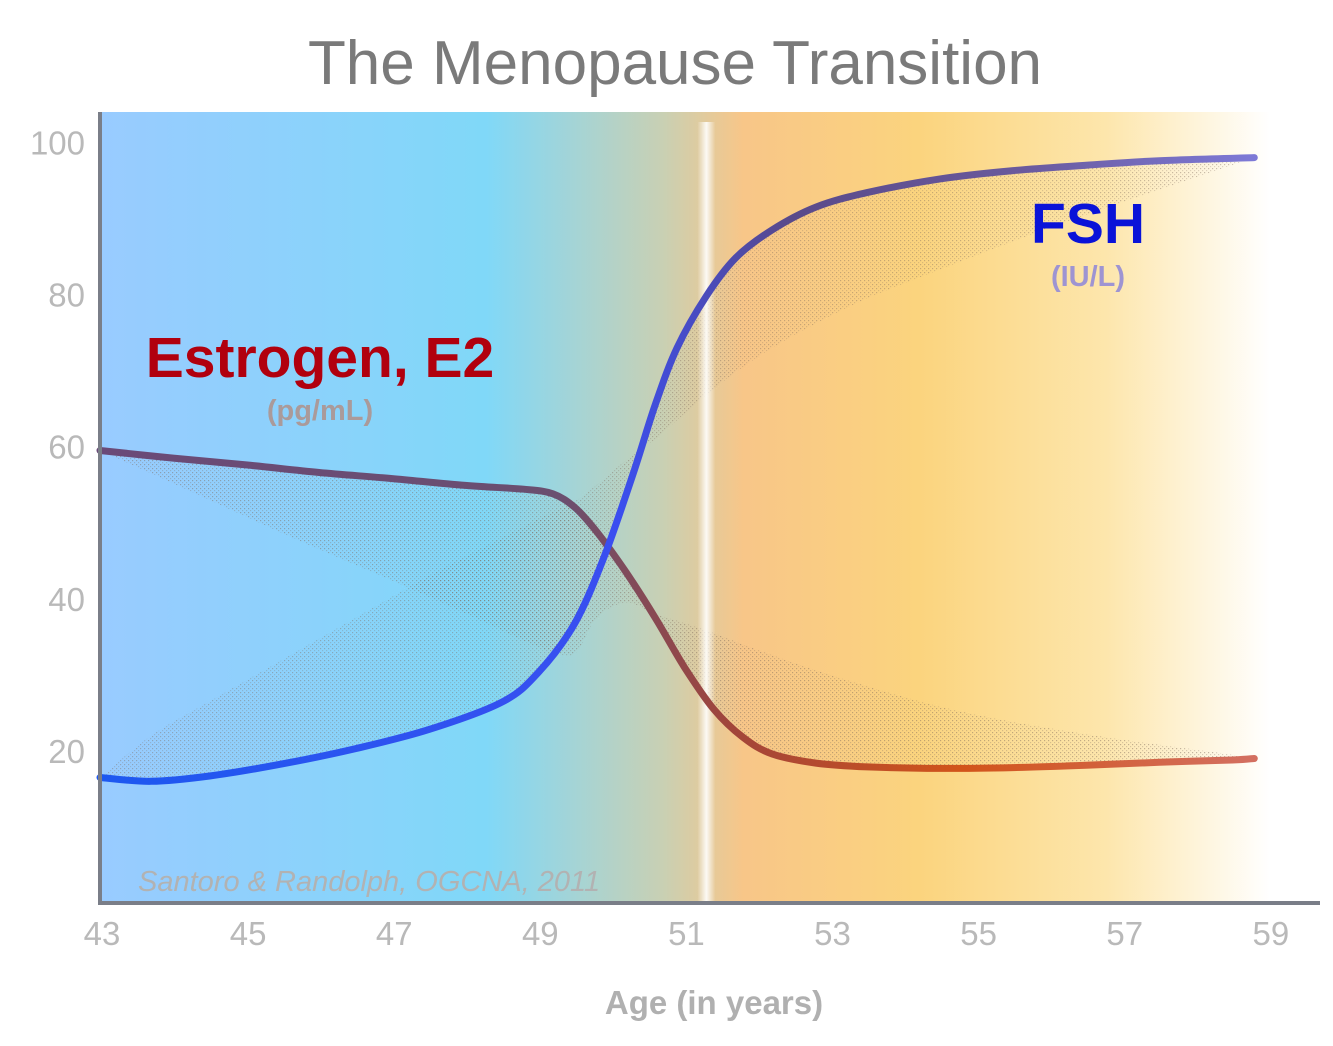  What do you see at coordinates (102, 933) in the screenshot?
I see `x-tick-label: 43` at bounding box center [102, 933].